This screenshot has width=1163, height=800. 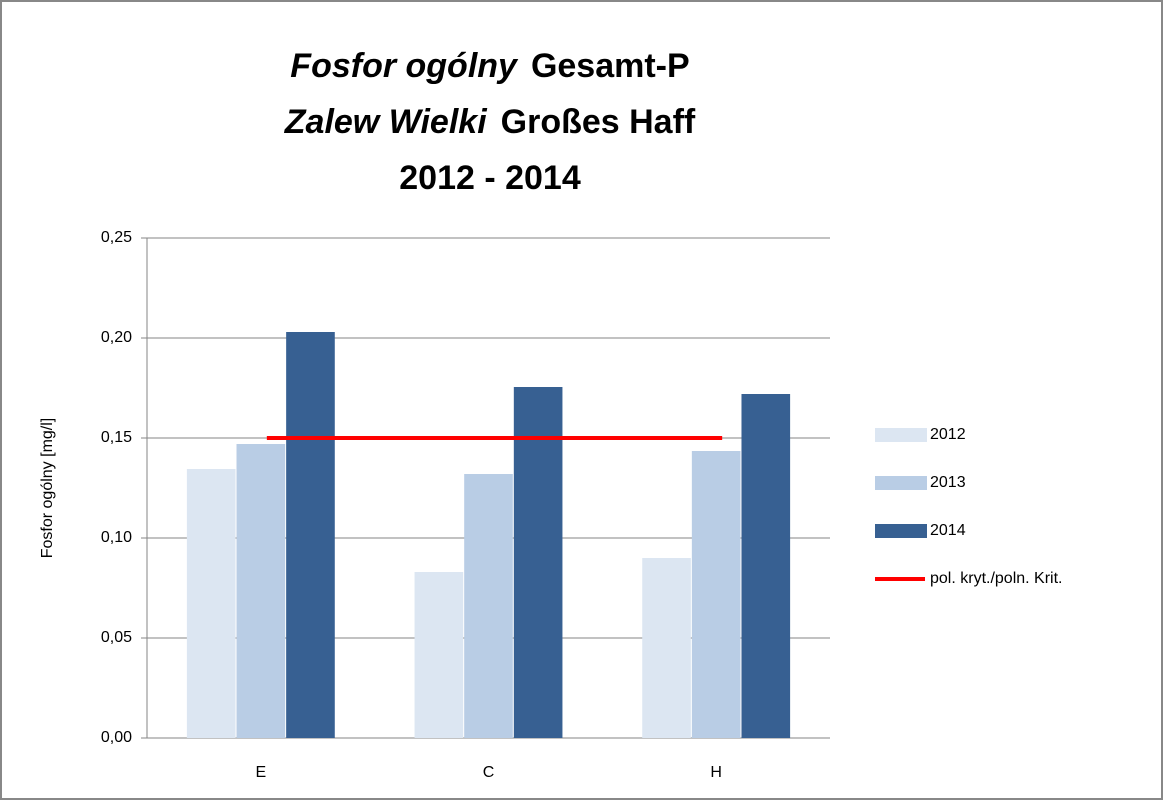 I want to click on title-part: Fosfor ogólny, so click(x=404, y=66).